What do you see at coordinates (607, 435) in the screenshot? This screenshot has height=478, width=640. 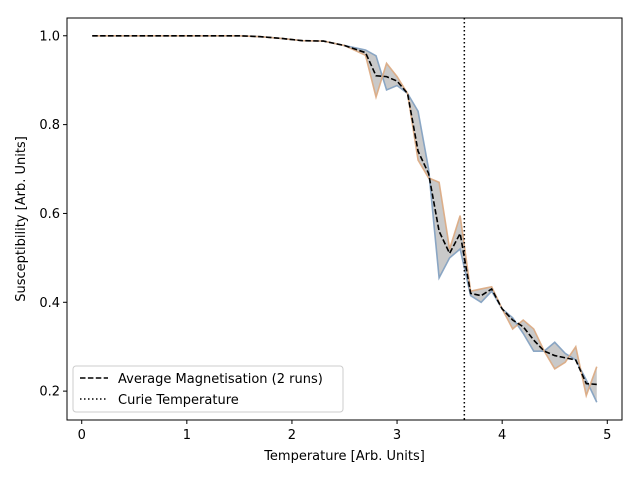 I see `x-tick-label: 5` at bounding box center [607, 435].